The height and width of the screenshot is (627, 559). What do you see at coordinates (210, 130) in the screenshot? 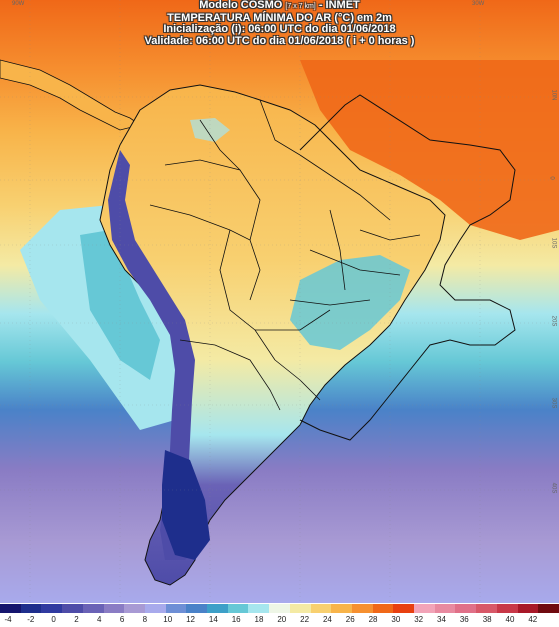
I see `guiana-cool-patch` at bounding box center [210, 130].